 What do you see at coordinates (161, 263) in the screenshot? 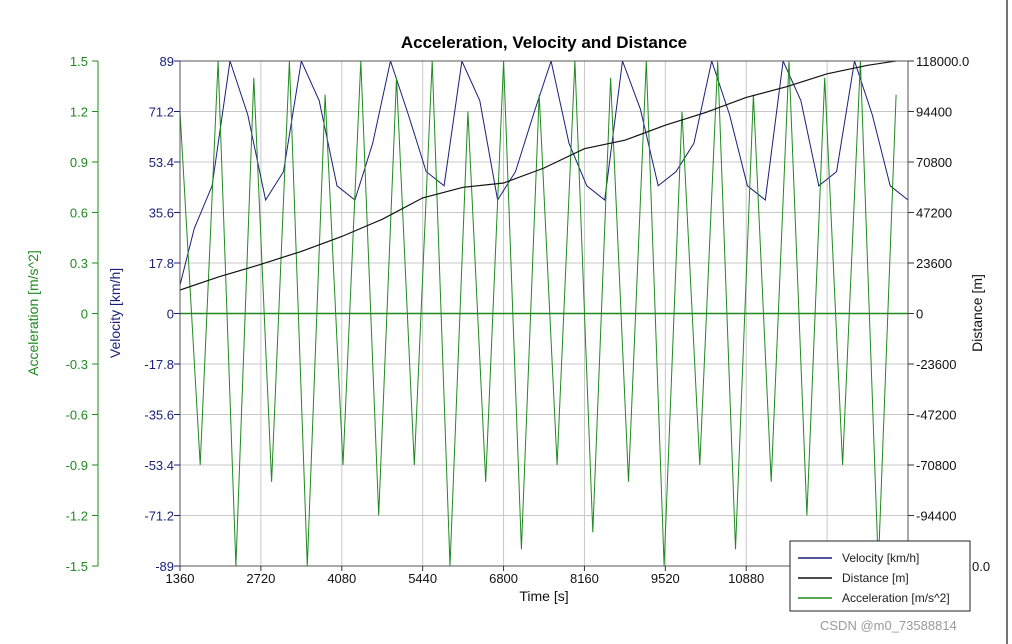
I see `vel-tick-label: 17.8` at bounding box center [161, 263].